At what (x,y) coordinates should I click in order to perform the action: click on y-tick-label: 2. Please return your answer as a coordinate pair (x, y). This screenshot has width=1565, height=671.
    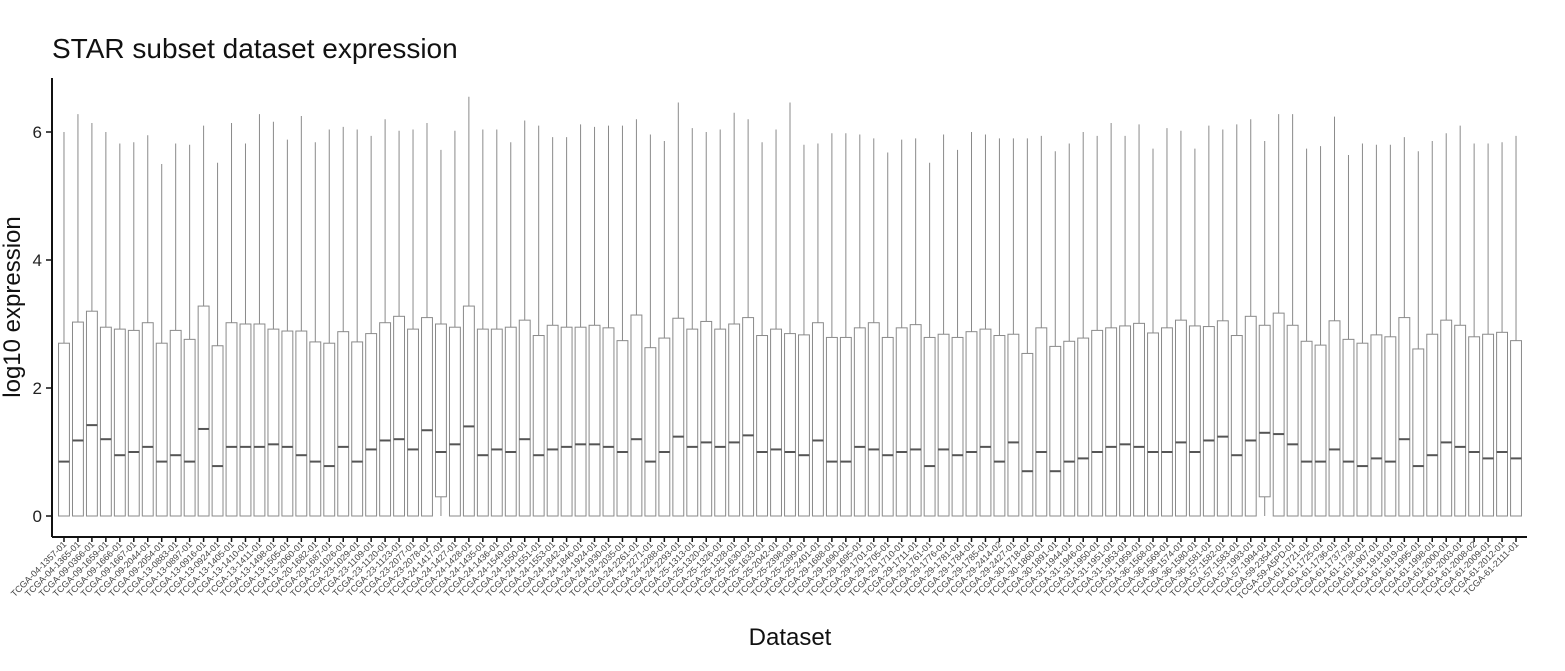
    Looking at the image, I should click on (37, 388).